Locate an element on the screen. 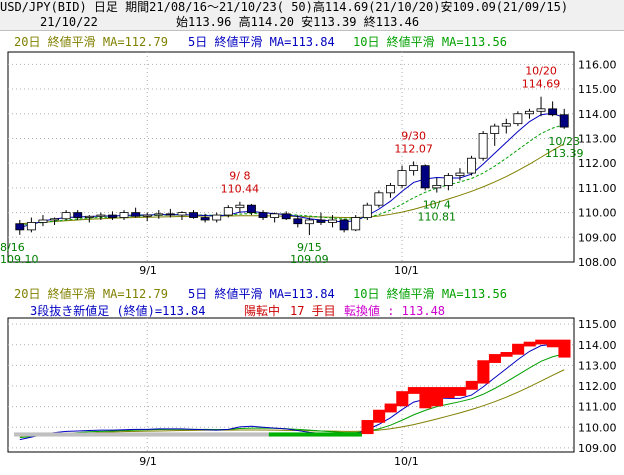  bottom-y-tick-label: 110.00 is located at coordinates (597, 427).